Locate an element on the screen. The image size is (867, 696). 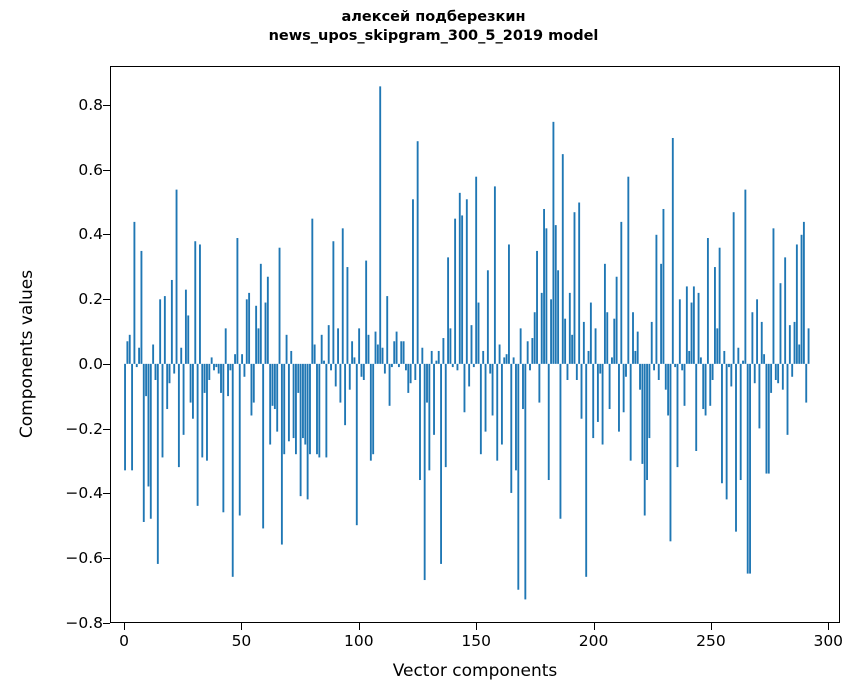
x-tick-label: 150 is located at coordinates (476, 641).